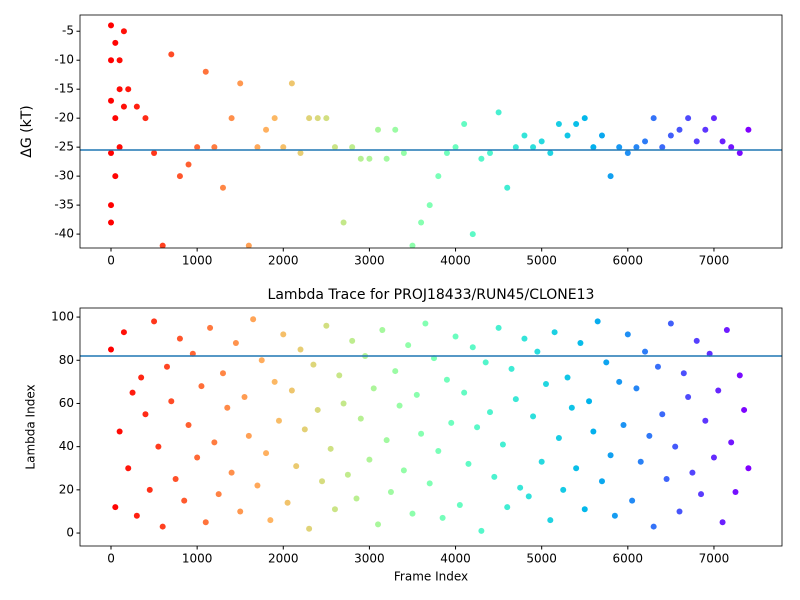 This screenshot has height=600, width=800. I want to click on y-tick-label: 40, so click(66, 446).